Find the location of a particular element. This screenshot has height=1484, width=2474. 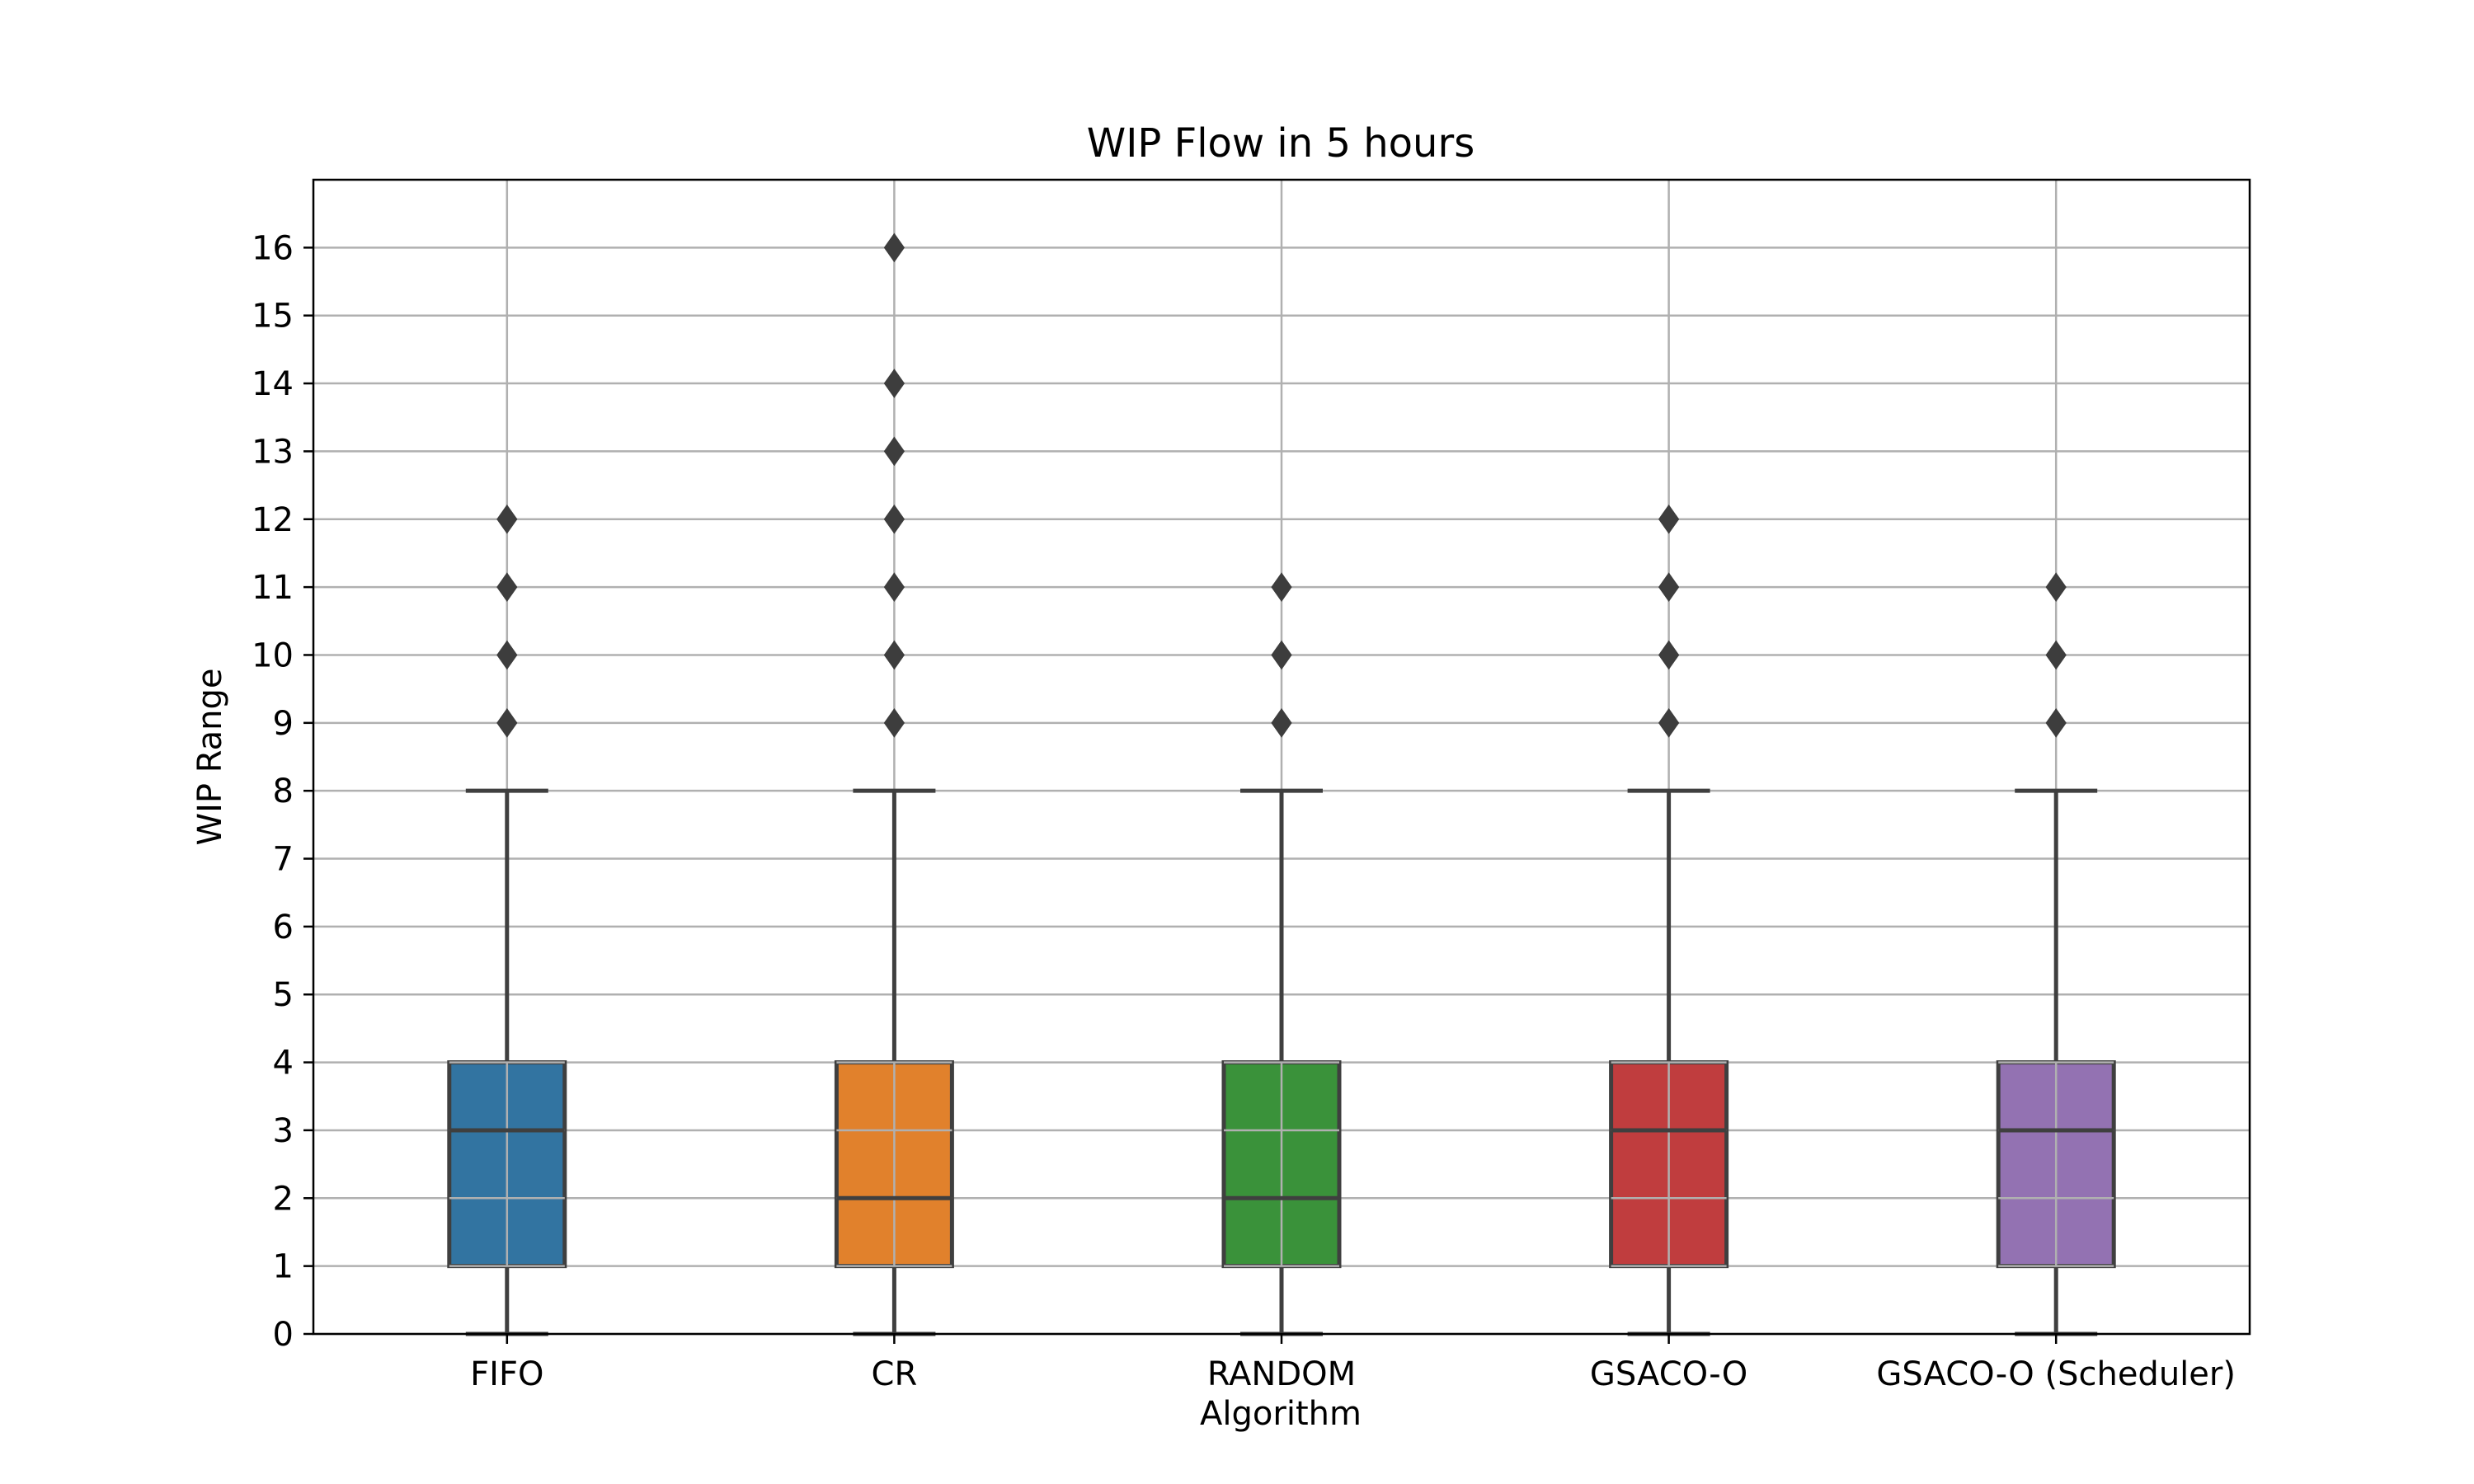

y-tick-label: 12 is located at coordinates (273, 520).